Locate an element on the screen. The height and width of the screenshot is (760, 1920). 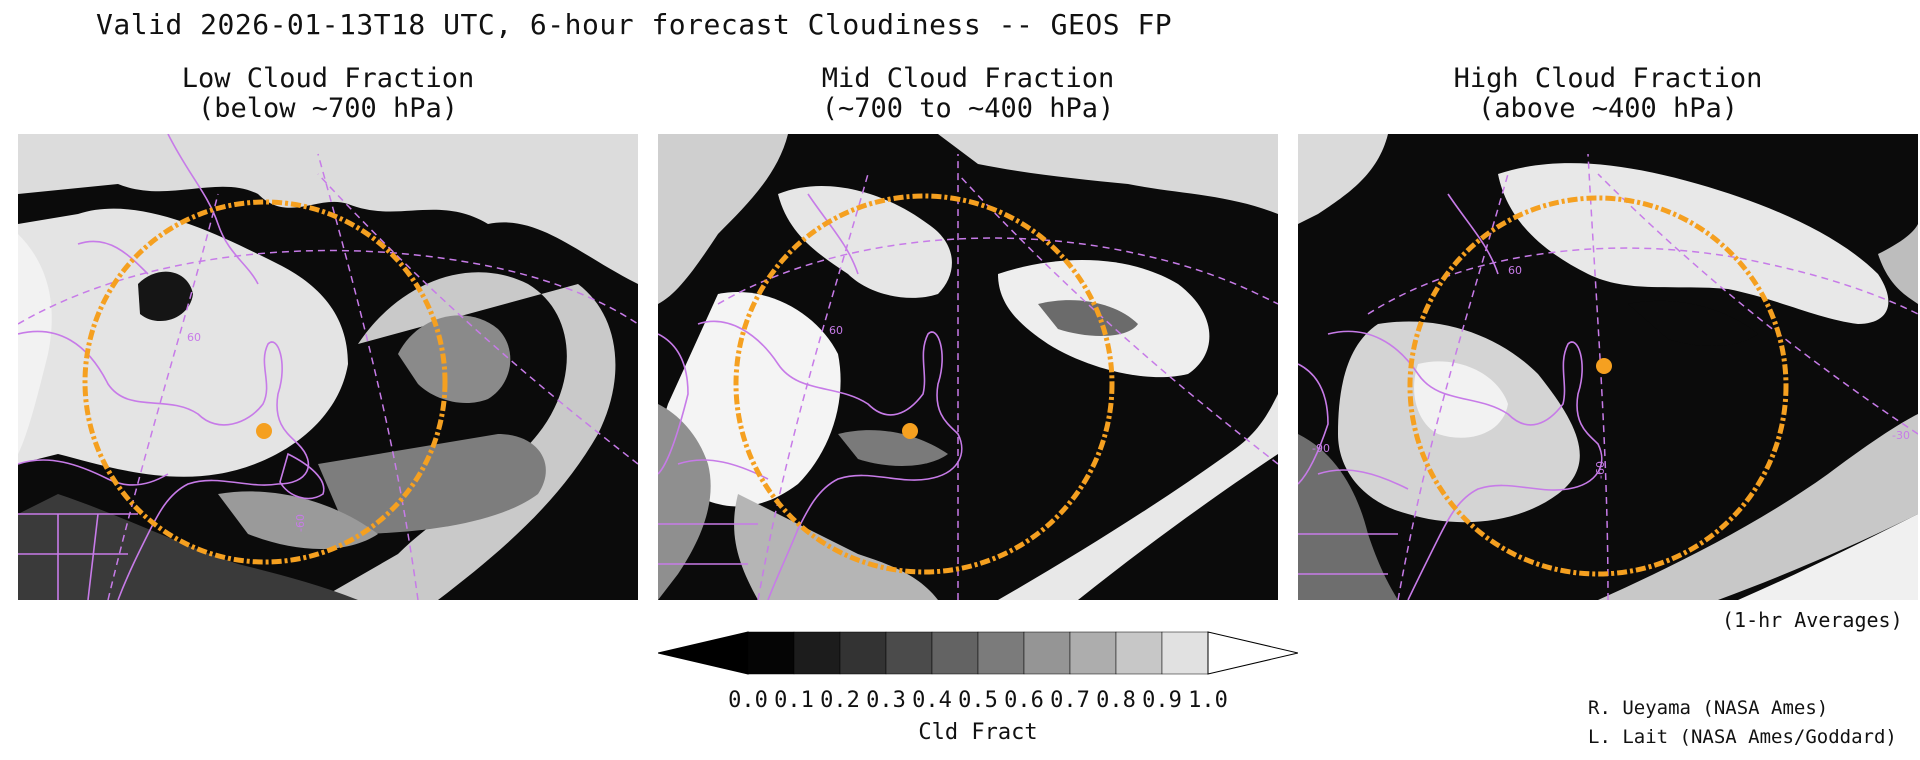
panel-title-high: High Cloud Fraction (above ~400 hPa) is located at coordinates (1608, 94).